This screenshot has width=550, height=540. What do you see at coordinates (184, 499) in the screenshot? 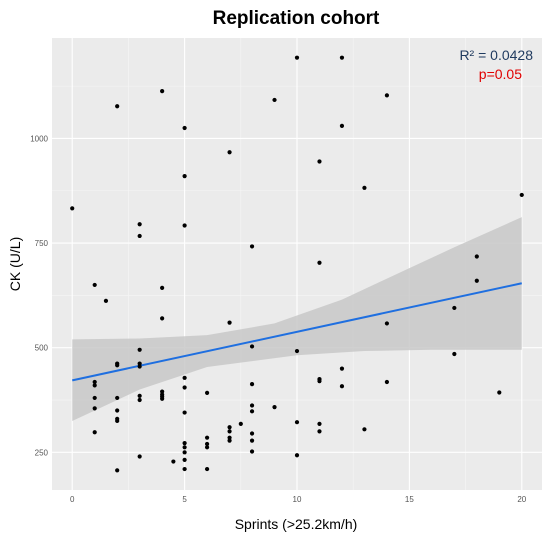
I see `x-tick-label: 5` at bounding box center [184, 499].